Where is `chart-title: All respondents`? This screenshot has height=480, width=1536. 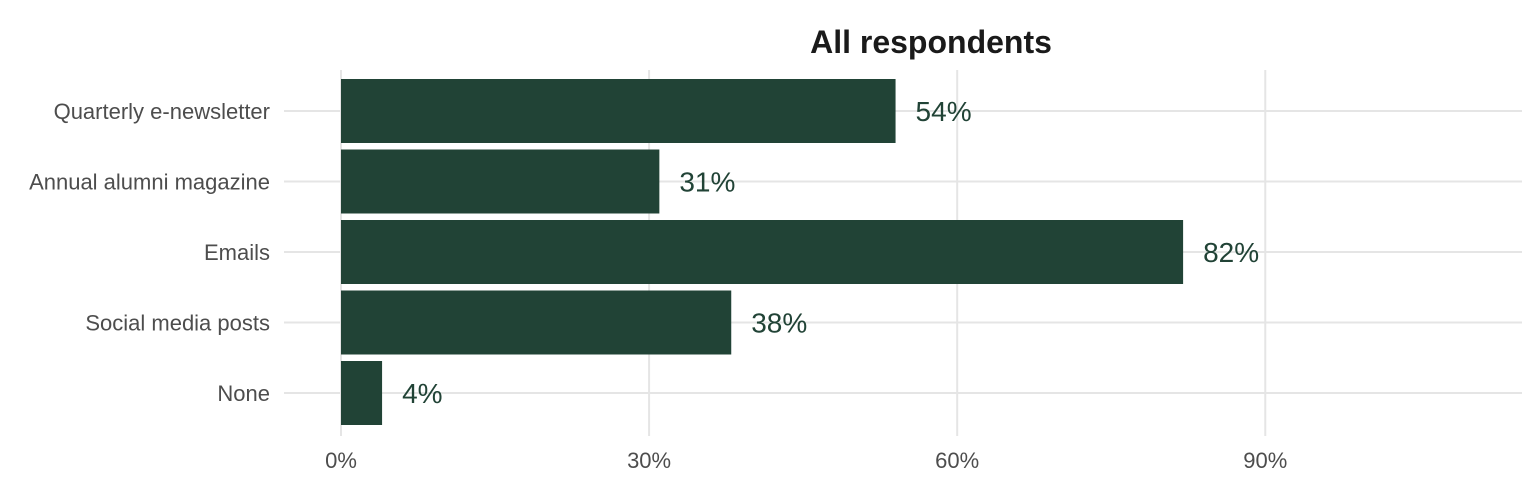
chart-title: All respondents is located at coordinates (931, 42).